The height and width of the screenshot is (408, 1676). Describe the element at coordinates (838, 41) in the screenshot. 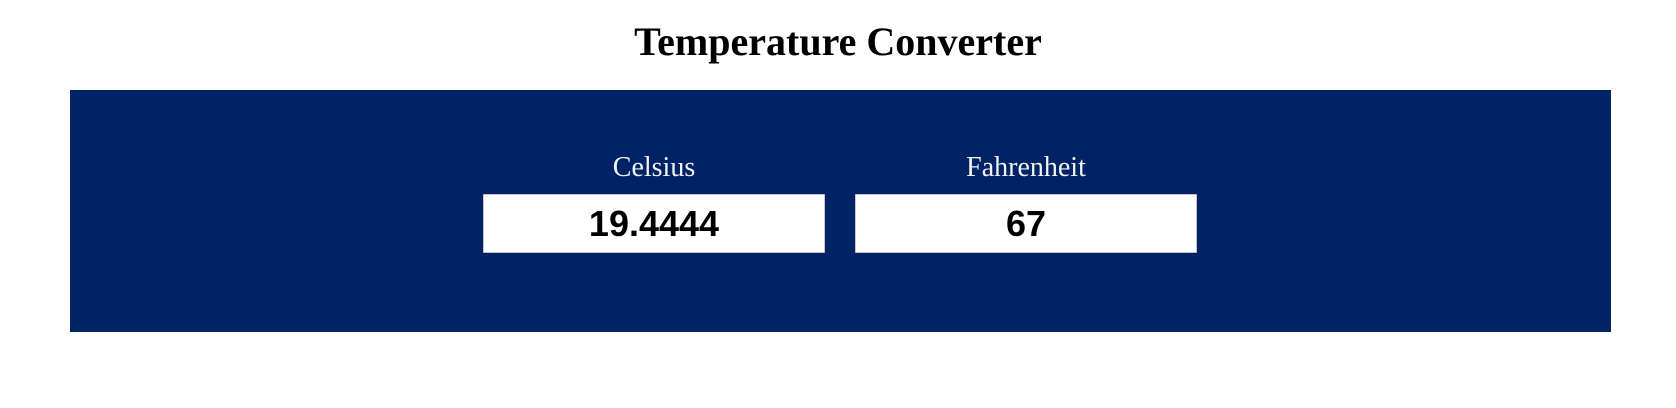

I see `page-title: Temperature Converter` at that location.